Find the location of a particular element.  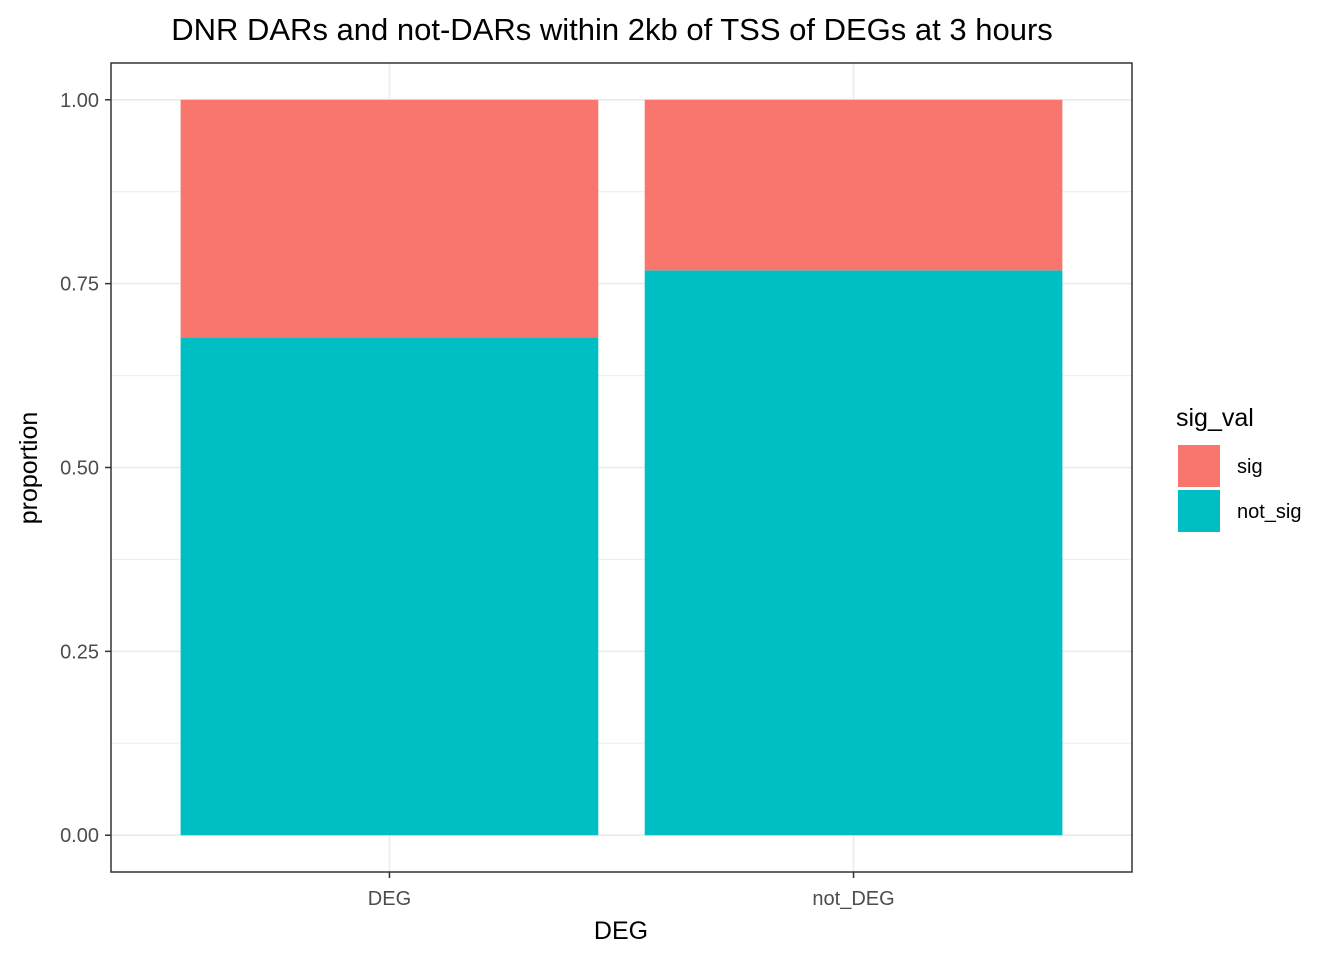

y-tick-label: 1.00 is located at coordinates (79, 101).